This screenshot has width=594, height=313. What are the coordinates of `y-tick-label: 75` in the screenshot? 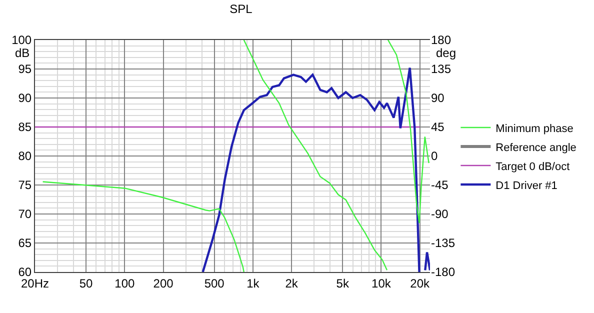 It's located at (25, 185).